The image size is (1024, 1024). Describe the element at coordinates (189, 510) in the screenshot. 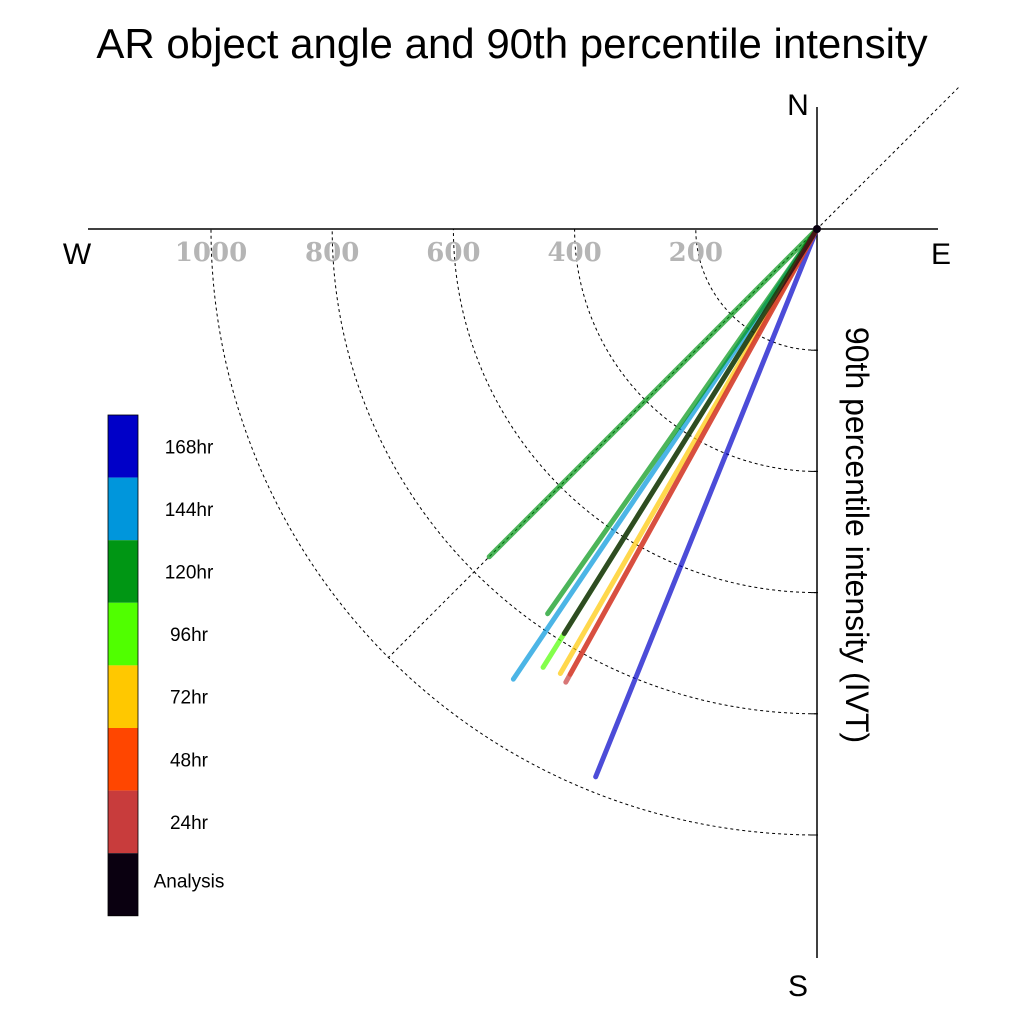

I see `legend-label: 144hr` at that location.